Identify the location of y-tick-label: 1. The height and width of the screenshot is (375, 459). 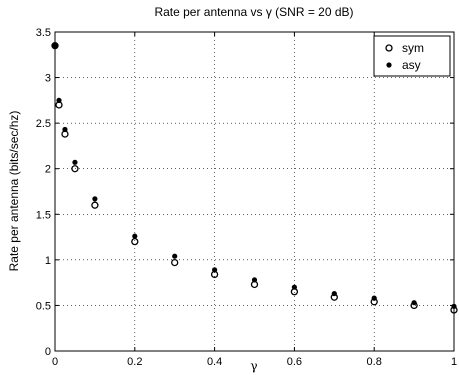
(48, 261).